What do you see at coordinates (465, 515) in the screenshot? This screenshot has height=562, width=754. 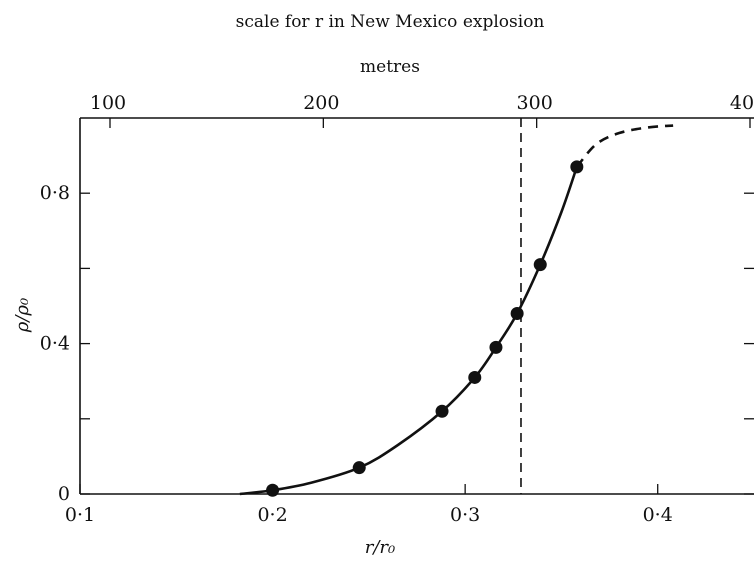 I see `x-tick-label: 0·3` at bounding box center [465, 515].